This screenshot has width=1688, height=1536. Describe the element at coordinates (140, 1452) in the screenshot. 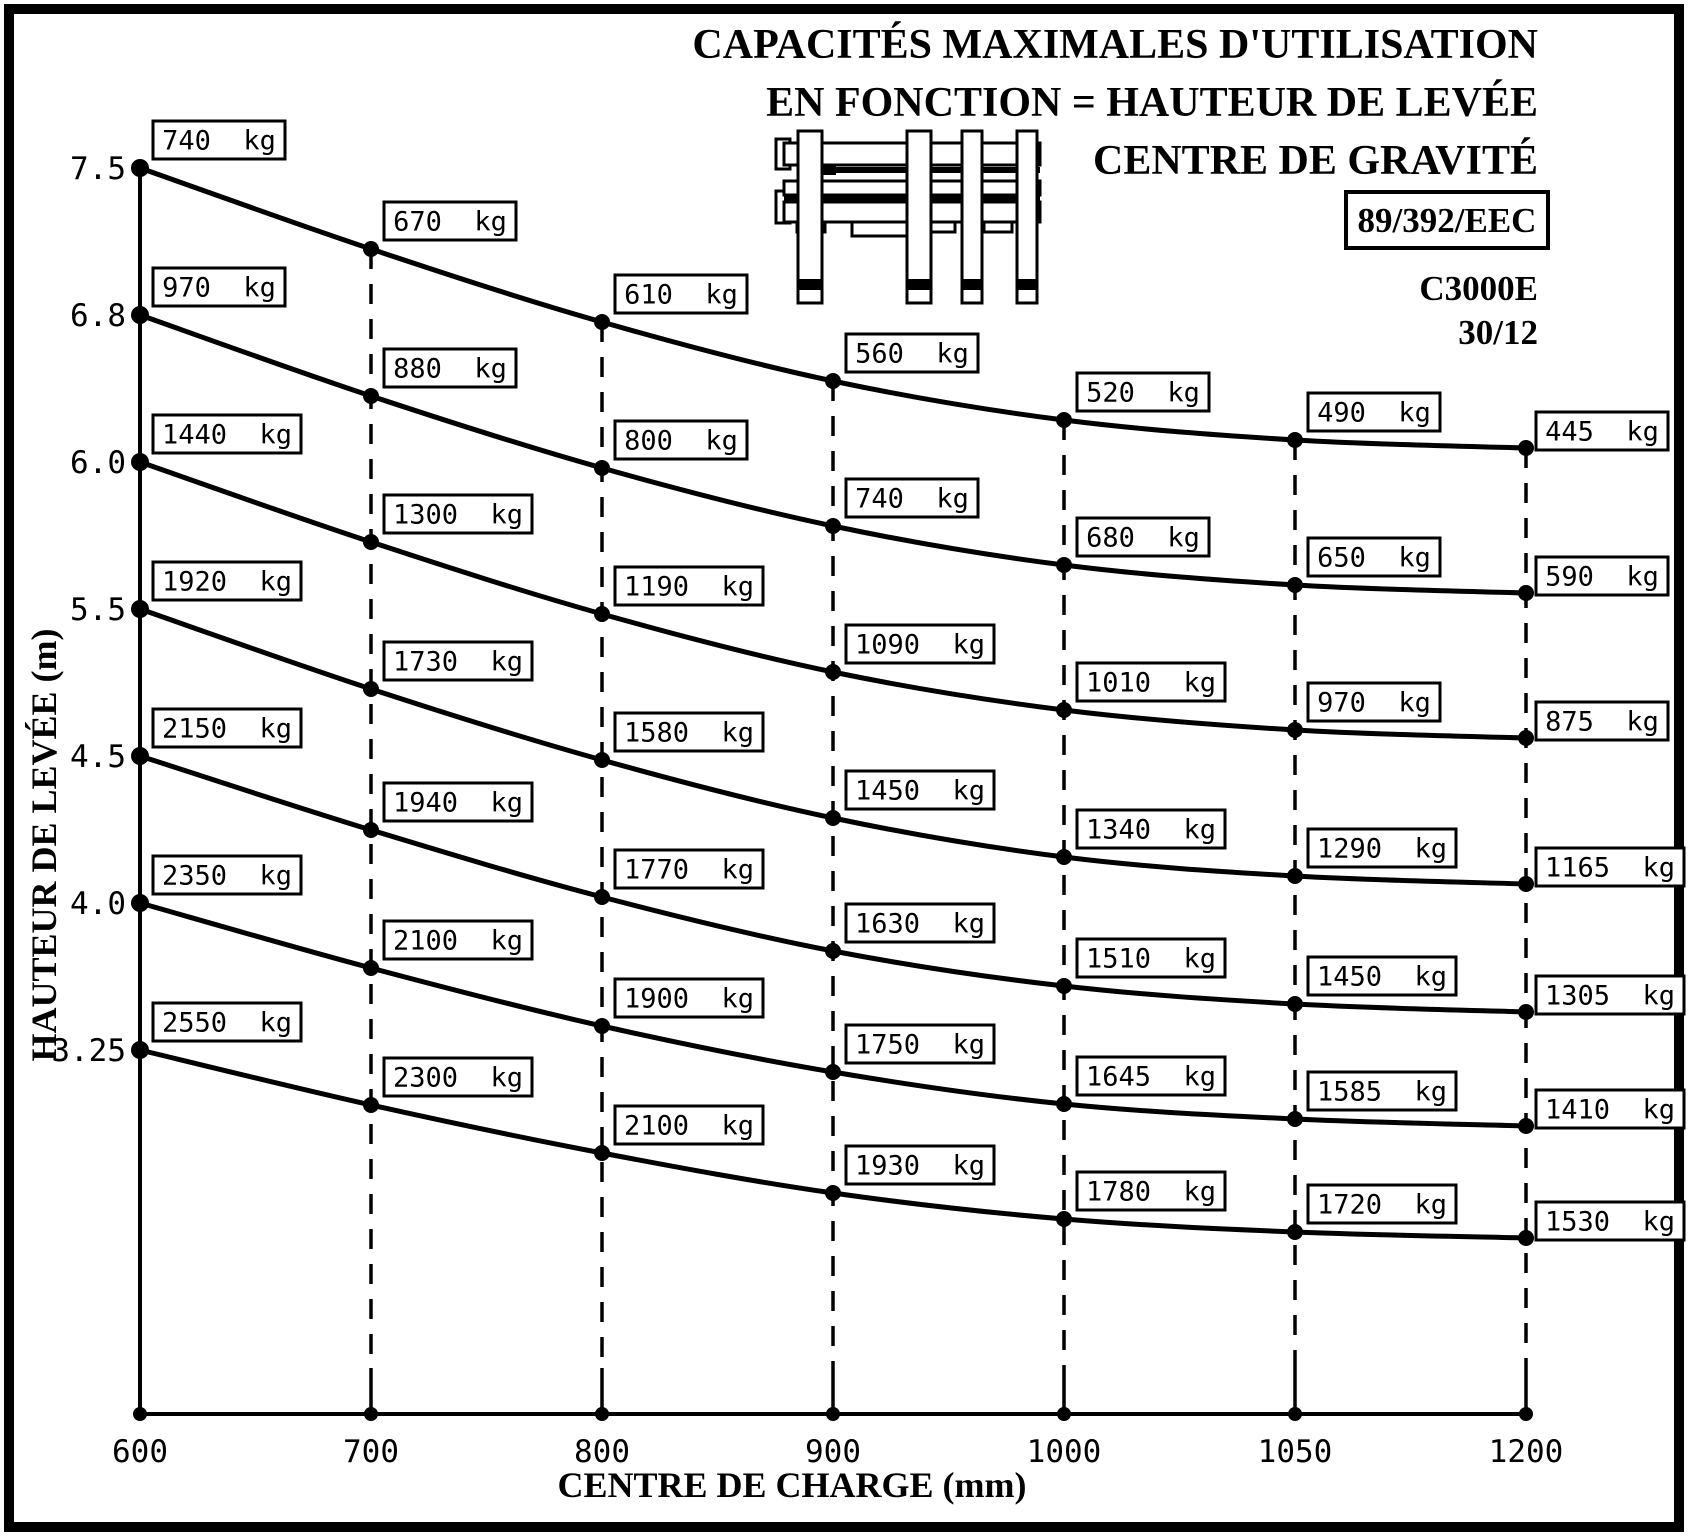

I see `x-tick-label: 600` at that location.